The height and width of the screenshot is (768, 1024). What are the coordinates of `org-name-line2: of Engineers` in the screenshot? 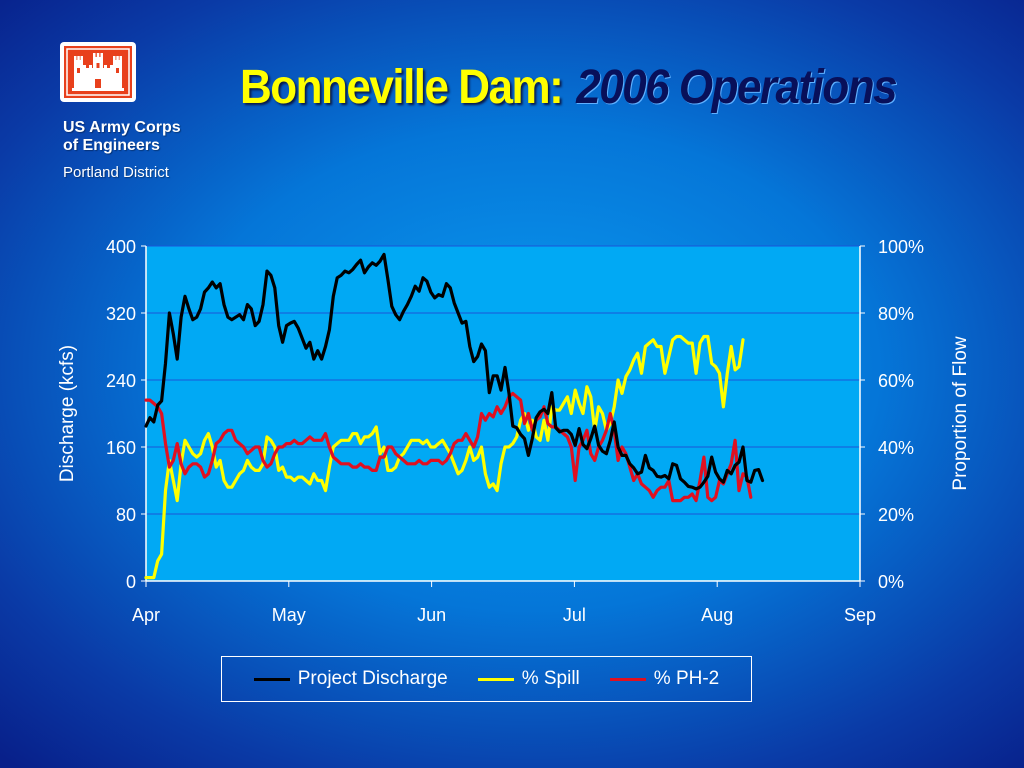 It's located at (111, 145).